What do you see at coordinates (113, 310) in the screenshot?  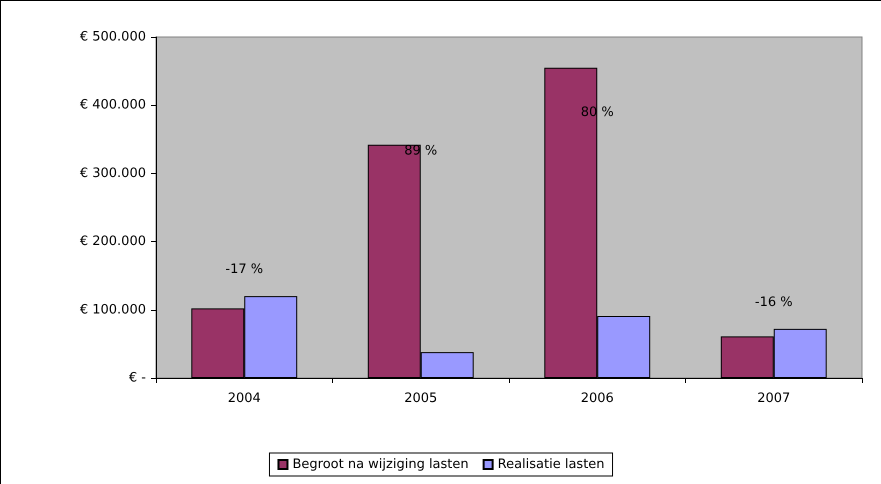 I see `y-tick-label: € 100.000` at bounding box center [113, 310].